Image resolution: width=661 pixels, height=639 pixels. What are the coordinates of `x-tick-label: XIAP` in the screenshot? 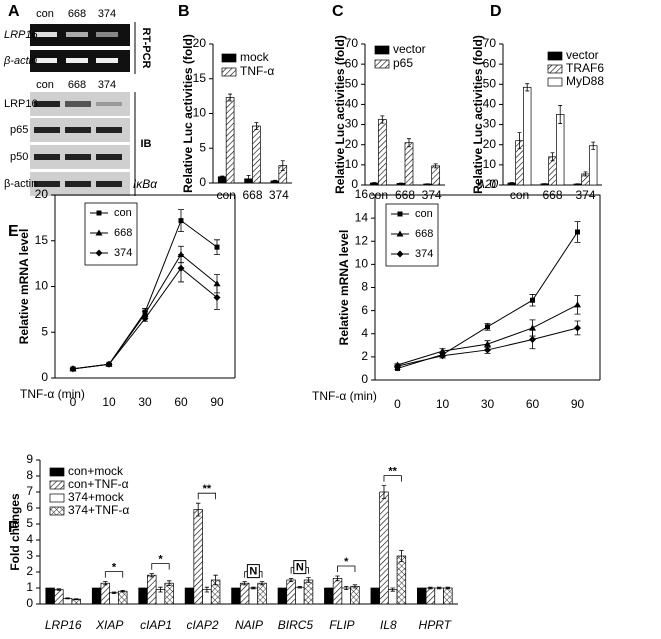 It's located at (109, 625).